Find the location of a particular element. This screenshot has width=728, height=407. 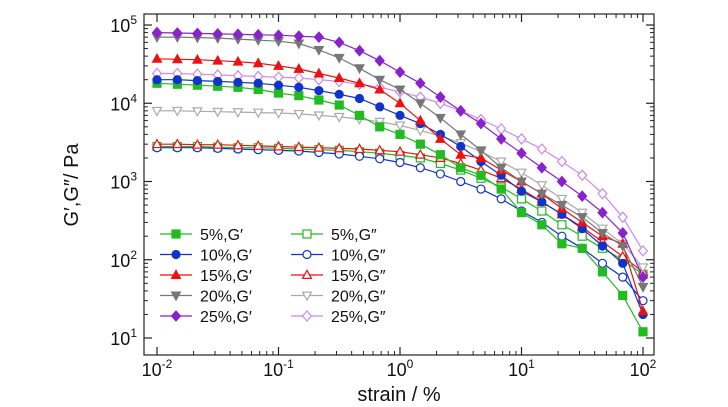

x-tick-label: 102 is located at coordinates (643, 368).